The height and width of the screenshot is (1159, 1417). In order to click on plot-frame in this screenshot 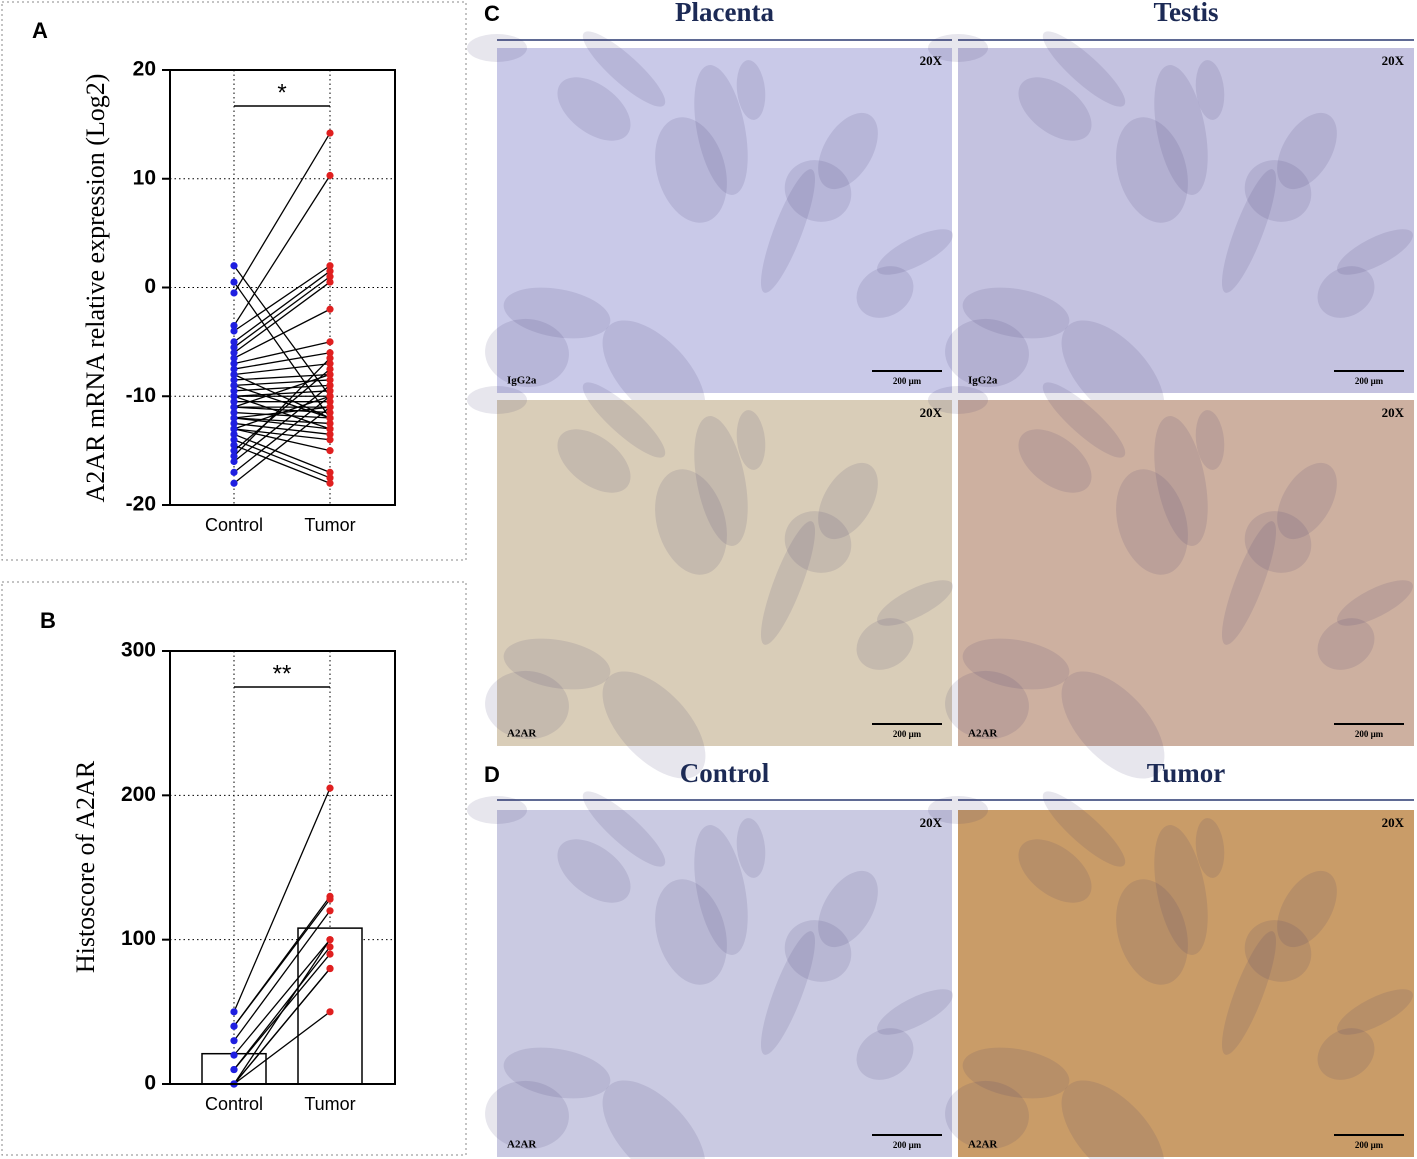, I will do `click(282, 867)`.